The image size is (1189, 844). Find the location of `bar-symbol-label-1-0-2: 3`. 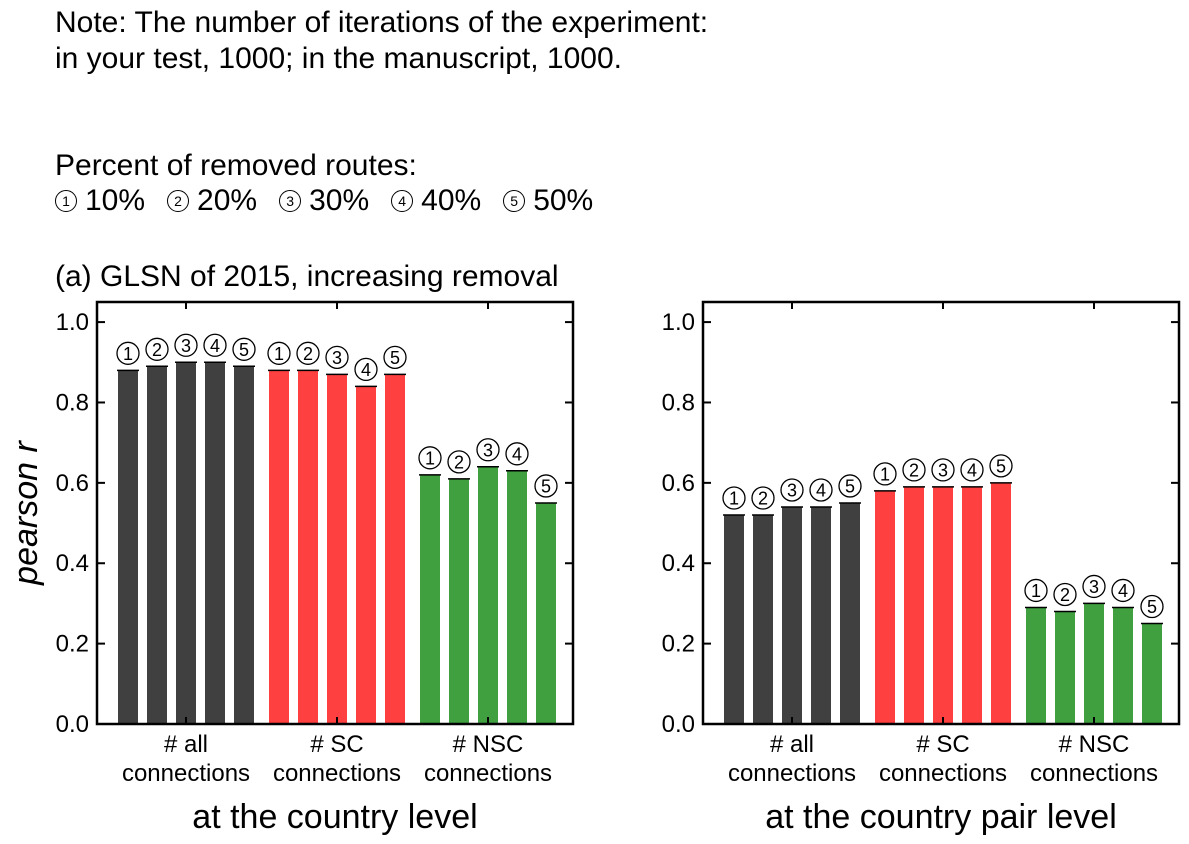

bar-symbol-label-1-0-2: 3 is located at coordinates (792, 490).